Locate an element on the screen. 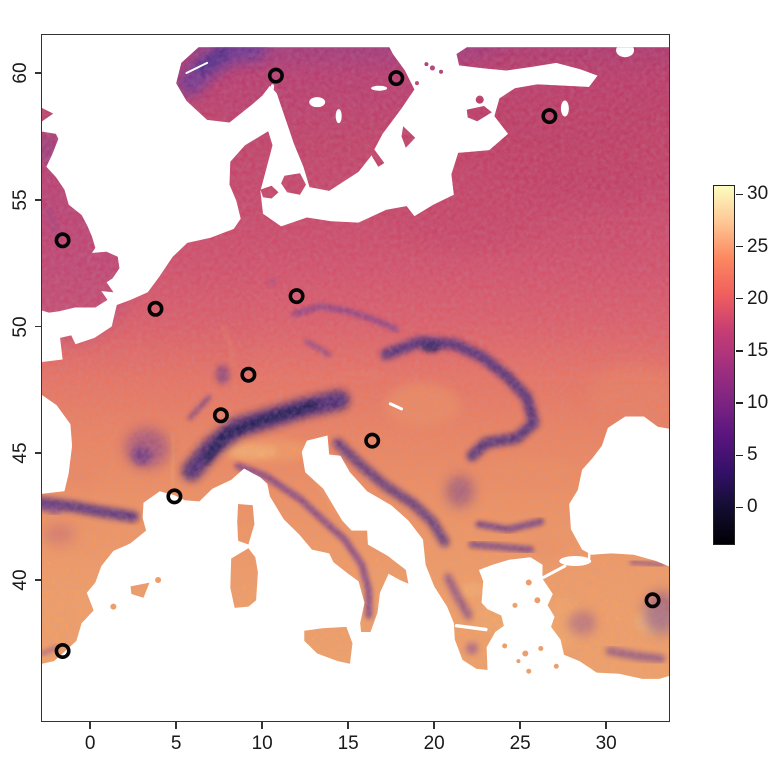 Image resolution: width=770 pixels, height=763 pixels. legend-tick-label: 10 is located at coordinates (758, 403).